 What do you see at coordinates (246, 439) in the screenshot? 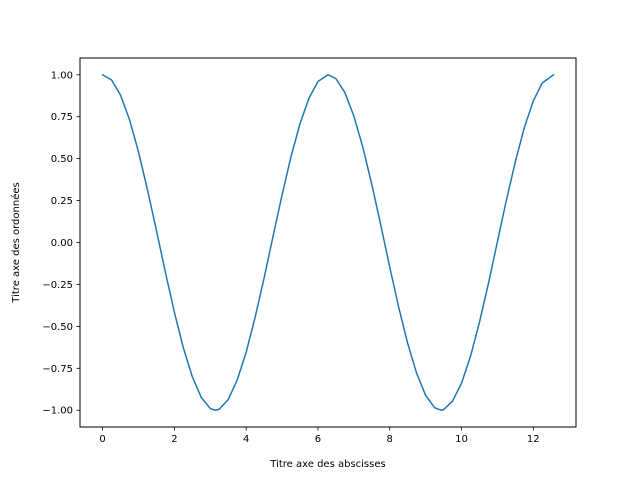
I see `x-tick-label: 4` at bounding box center [246, 439].